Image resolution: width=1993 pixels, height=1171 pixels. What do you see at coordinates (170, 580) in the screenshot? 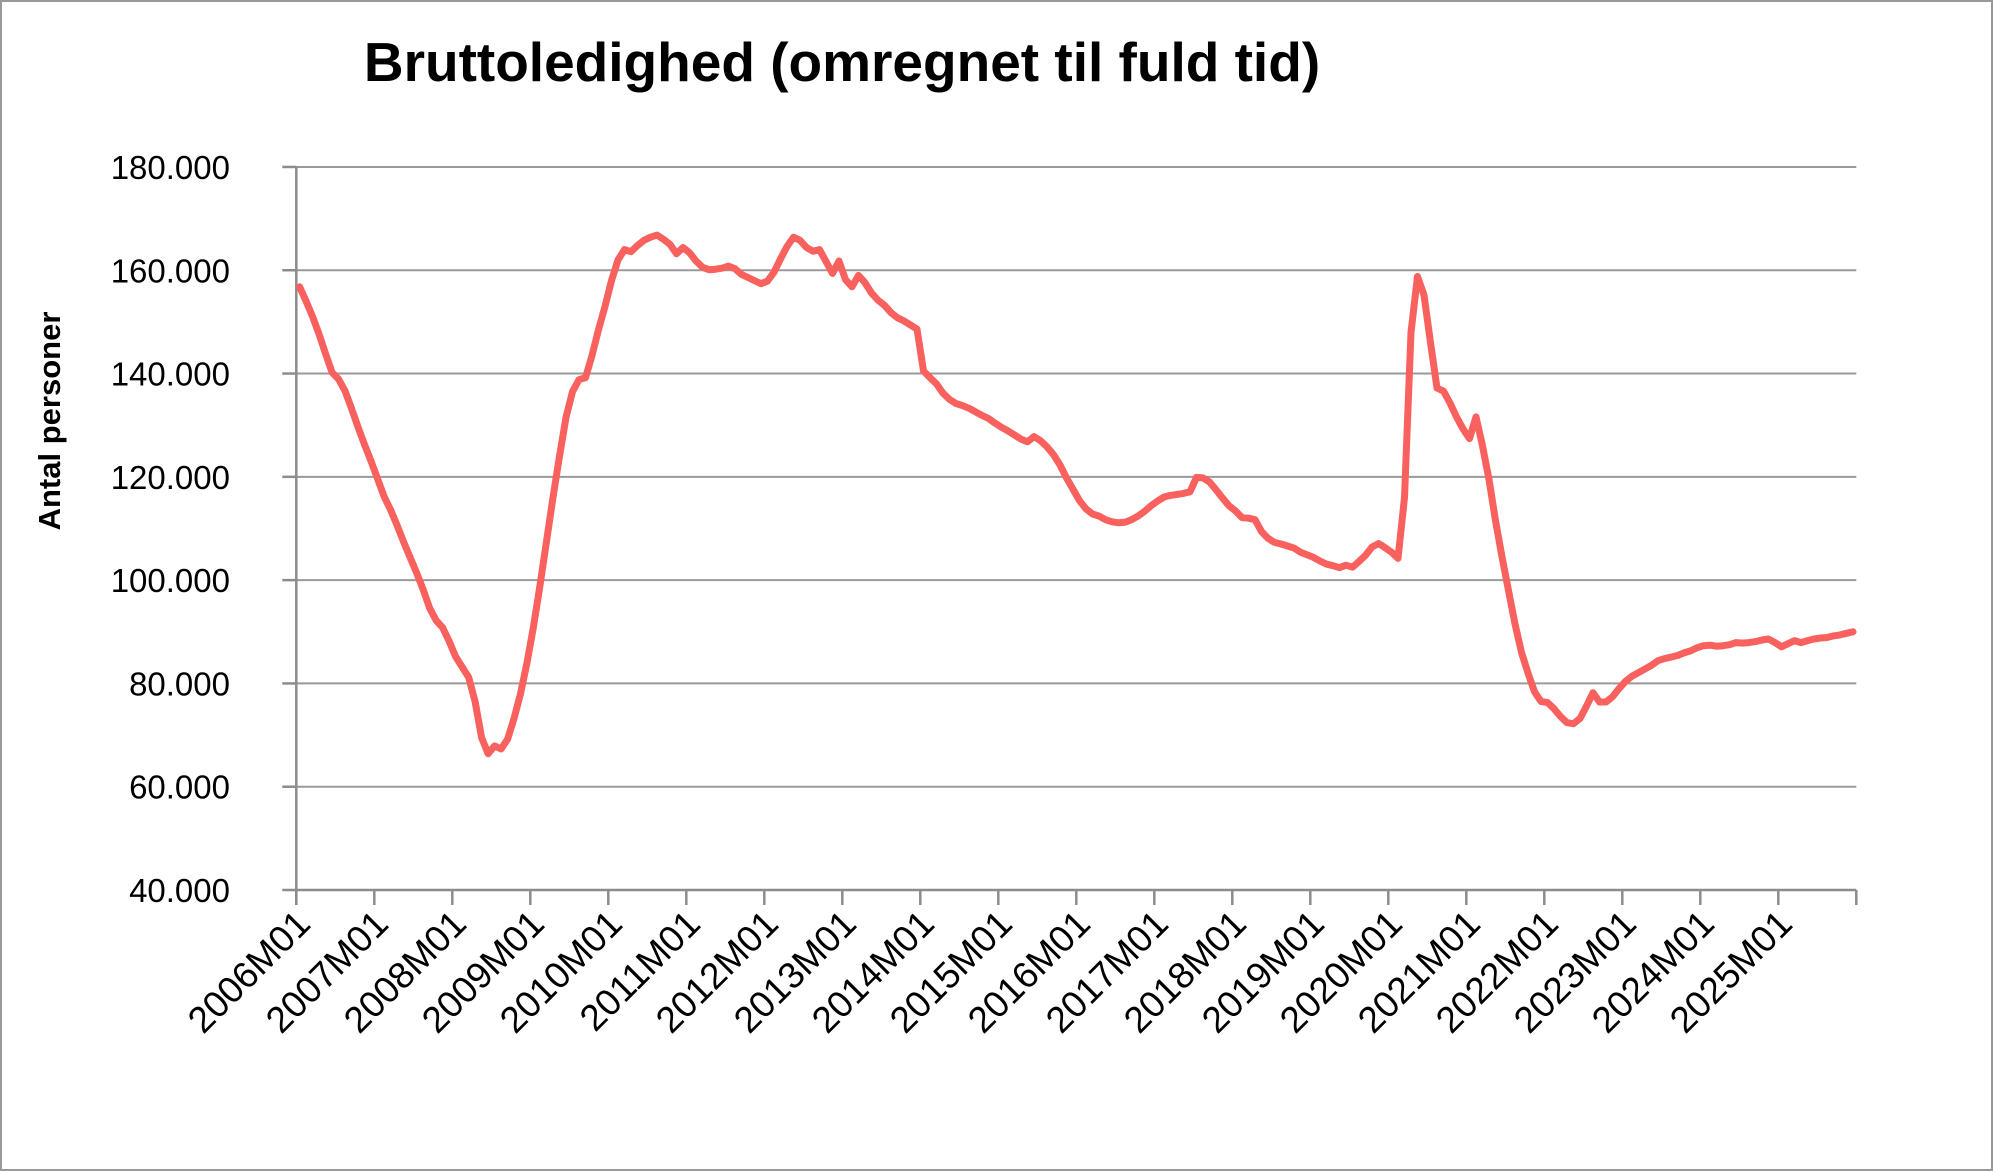
I see `y-tick-label: 100.000` at bounding box center [170, 580].